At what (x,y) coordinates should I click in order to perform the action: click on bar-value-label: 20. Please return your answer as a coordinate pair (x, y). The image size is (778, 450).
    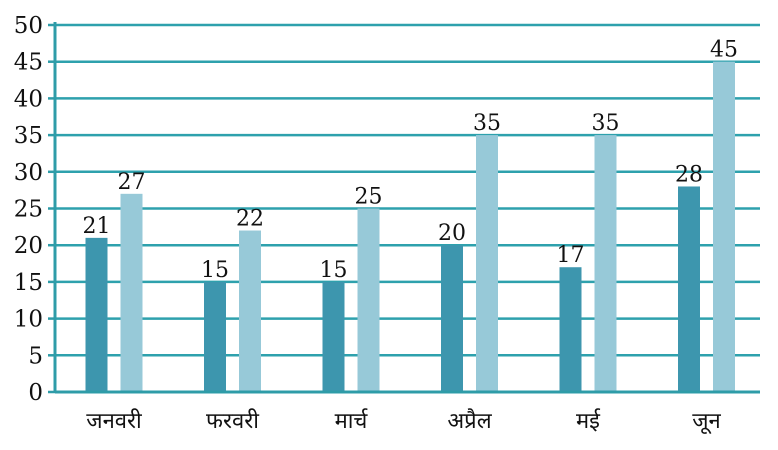
    Looking at the image, I should click on (452, 233).